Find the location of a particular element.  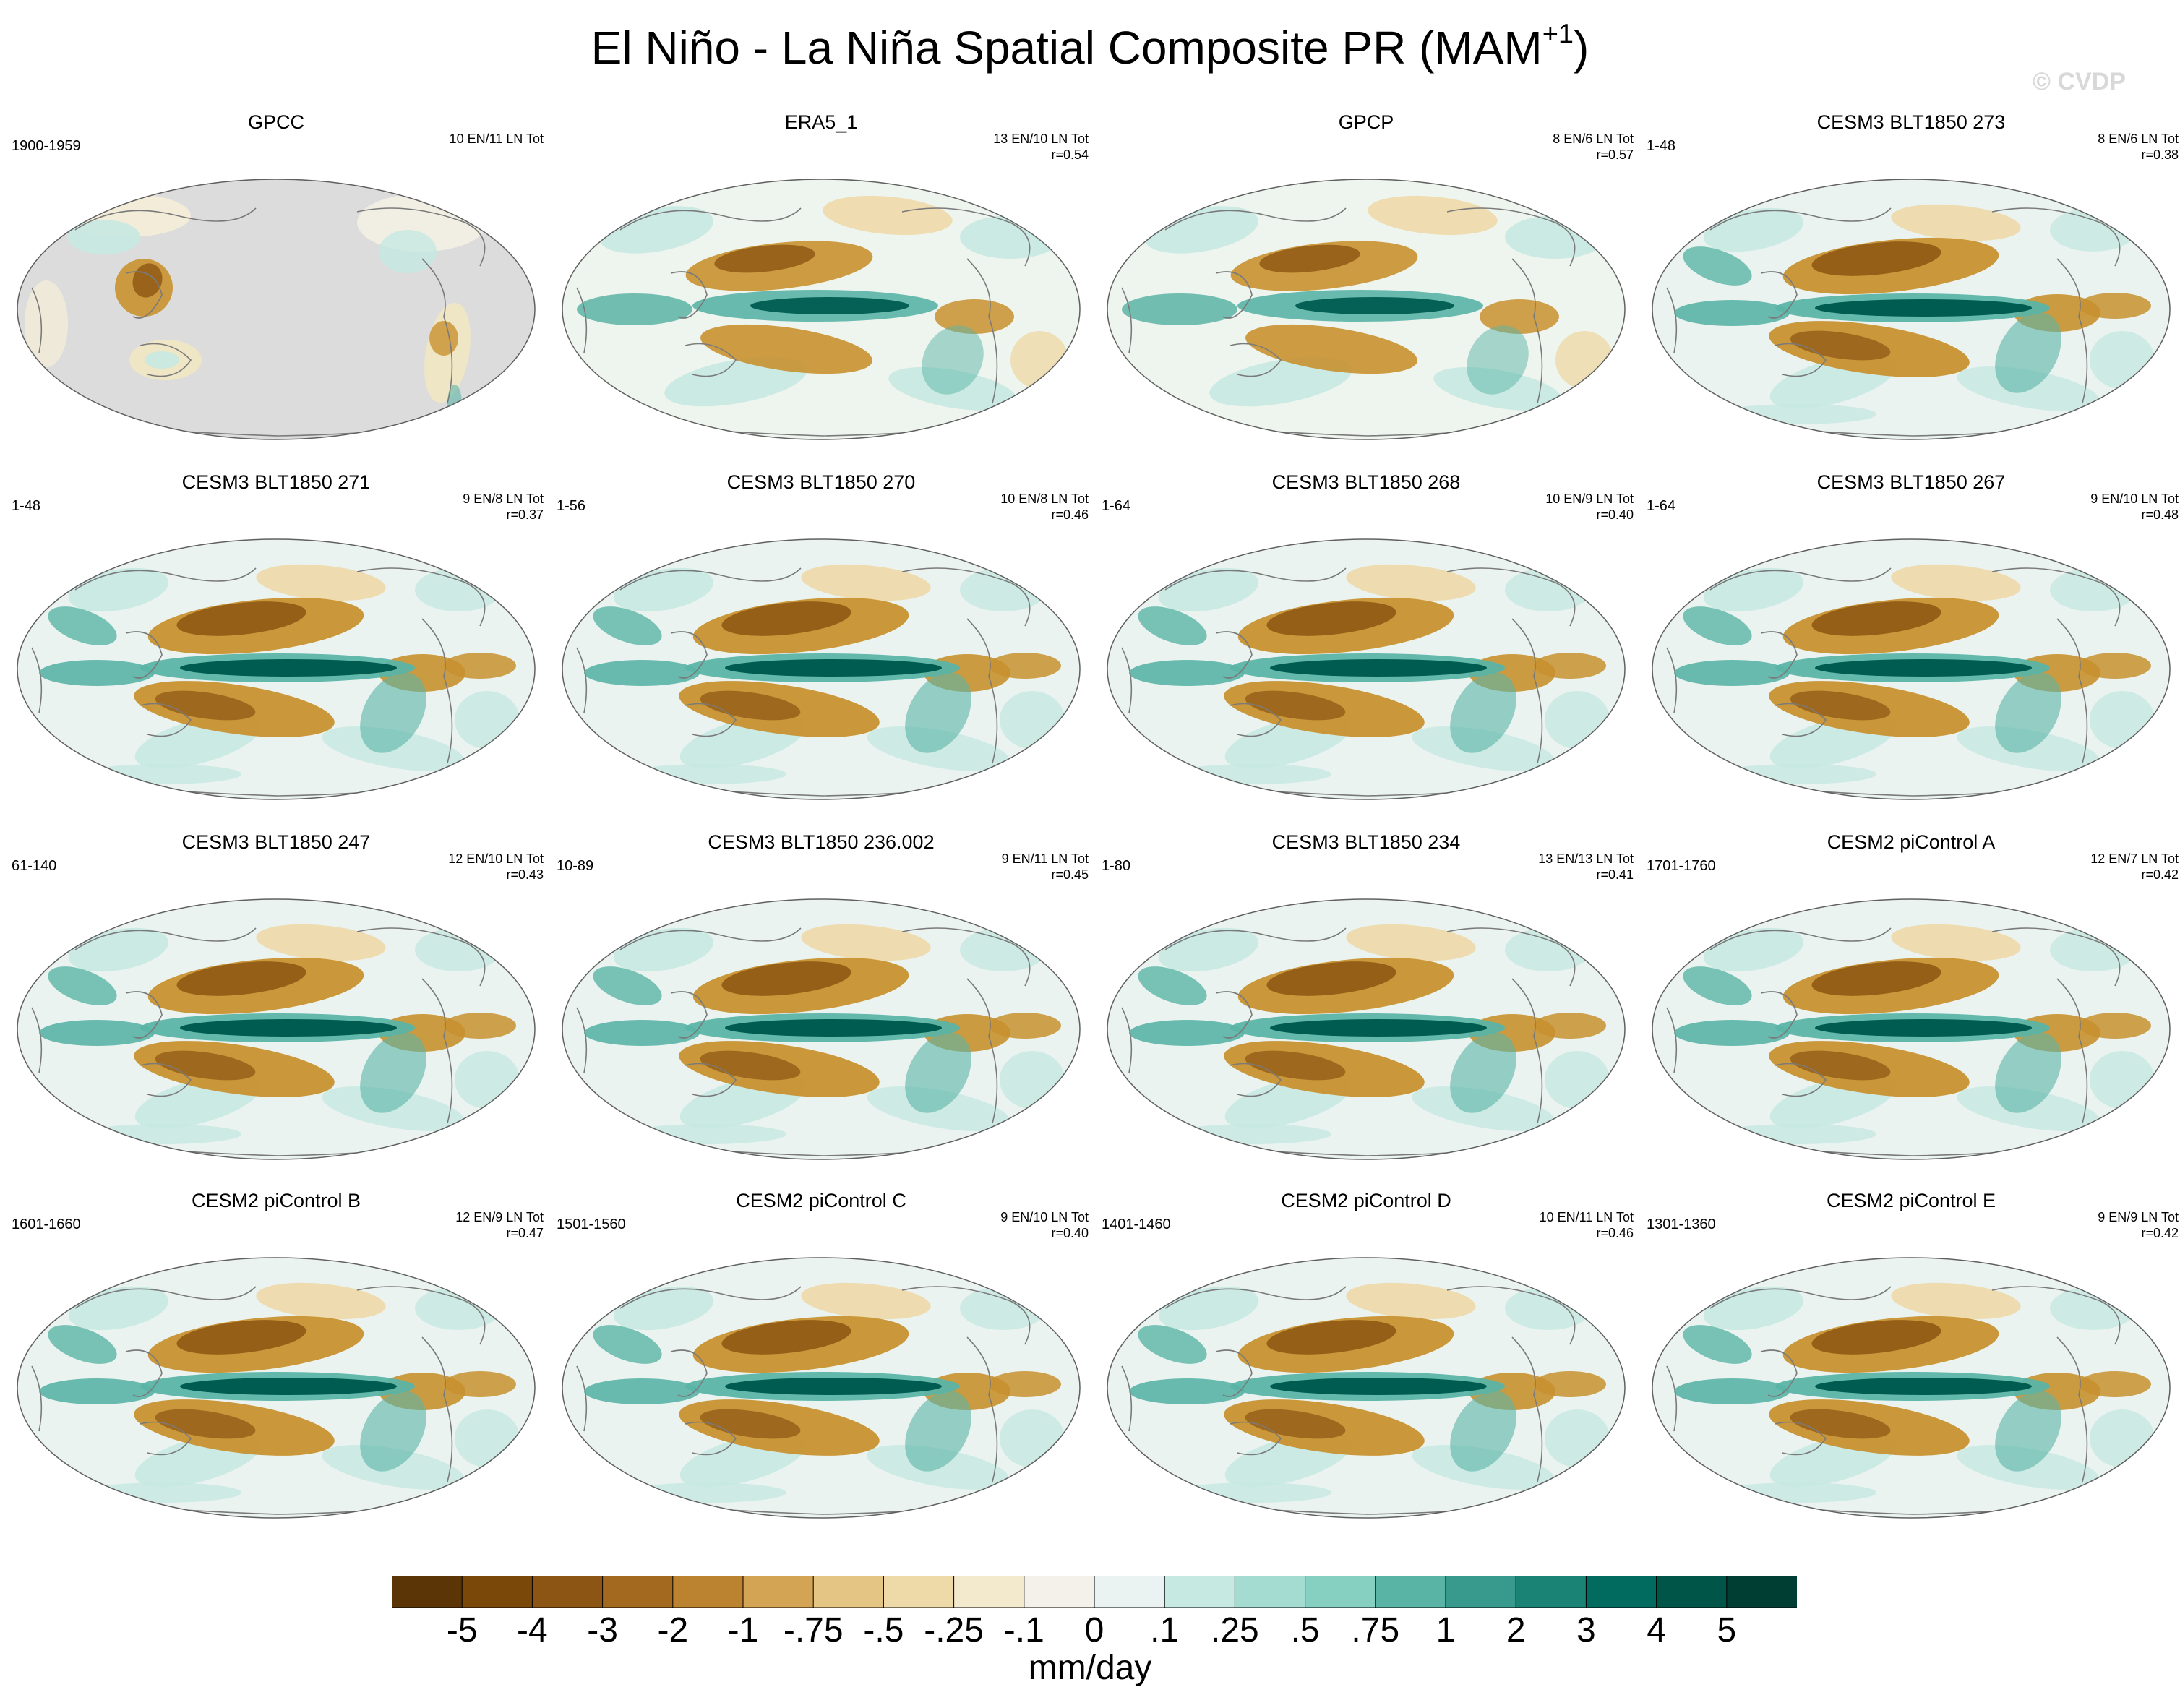

map-panel: CESM3 BLT1850 271 1-48 9 EN/8 LN Tot r=0.37 is located at coordinates (276, 640).